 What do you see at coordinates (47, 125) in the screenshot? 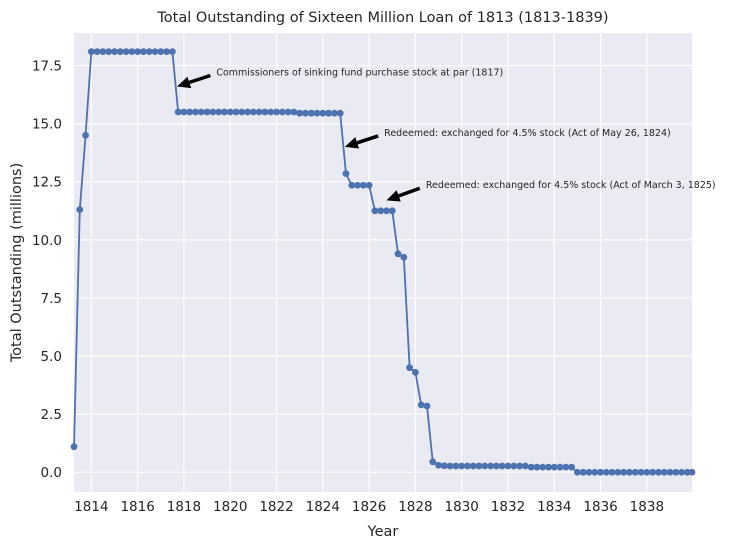
I see `y-tick-label: 15.0` at bounding box center [47, 125].